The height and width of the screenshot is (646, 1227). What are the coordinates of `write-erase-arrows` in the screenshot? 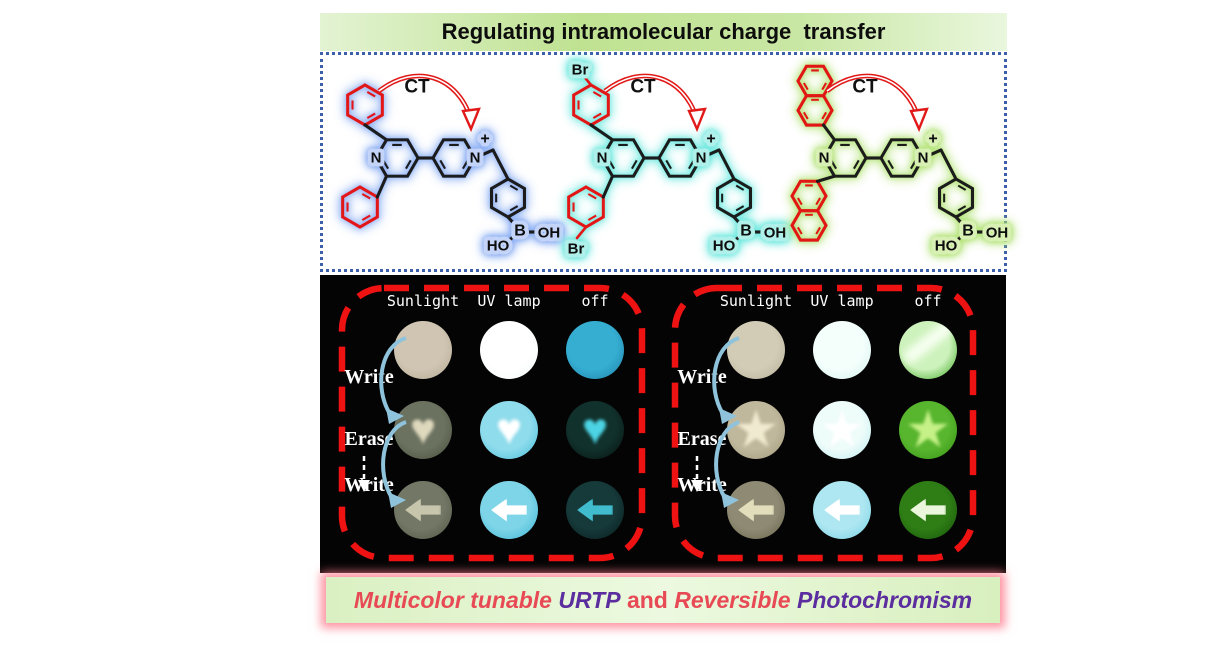 It's located at (382, 422).